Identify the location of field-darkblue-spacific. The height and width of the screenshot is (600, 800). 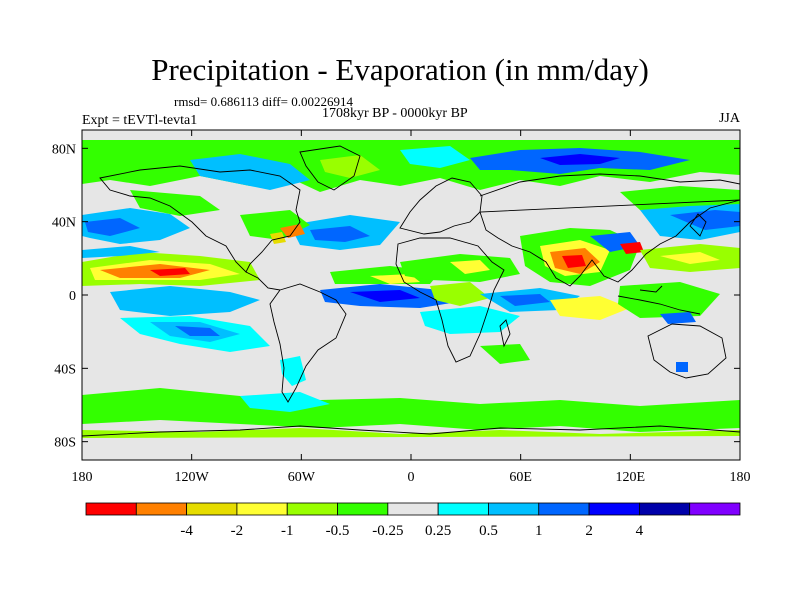
(197, 331).